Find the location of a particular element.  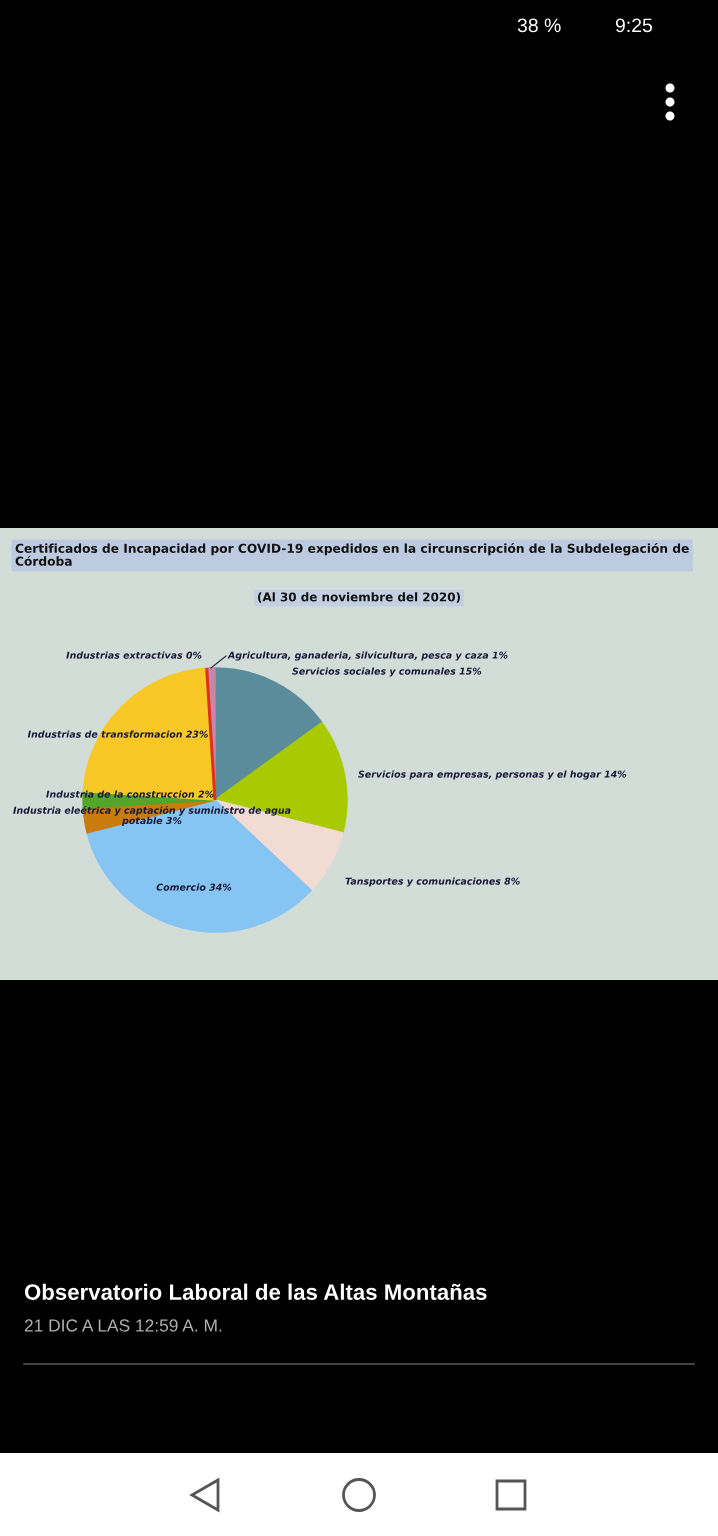

text: Observatorio Laboral de las Altas Montañas is located at coordinates (255, 1291).